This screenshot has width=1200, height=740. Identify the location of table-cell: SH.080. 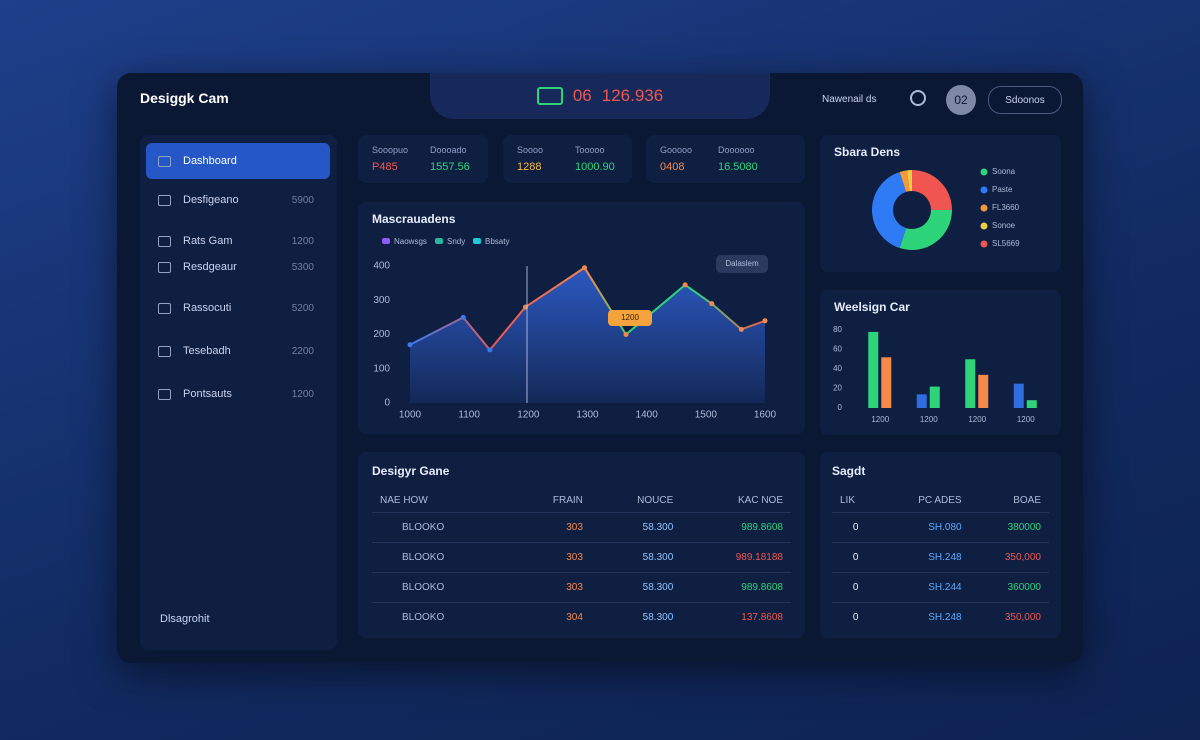
(924, 527).